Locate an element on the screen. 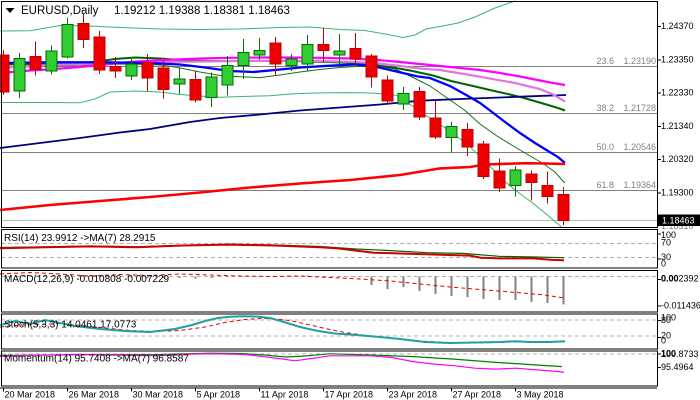  svg-text: 30 Mar 2018 is located at coordinates (158, 395).